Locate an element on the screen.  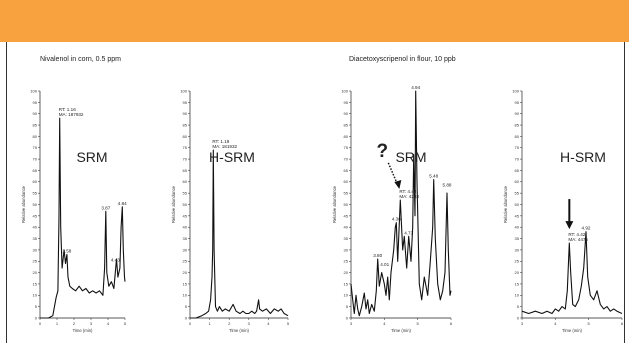
dotted-arrow-shaft is located at coordinates (393, 173).